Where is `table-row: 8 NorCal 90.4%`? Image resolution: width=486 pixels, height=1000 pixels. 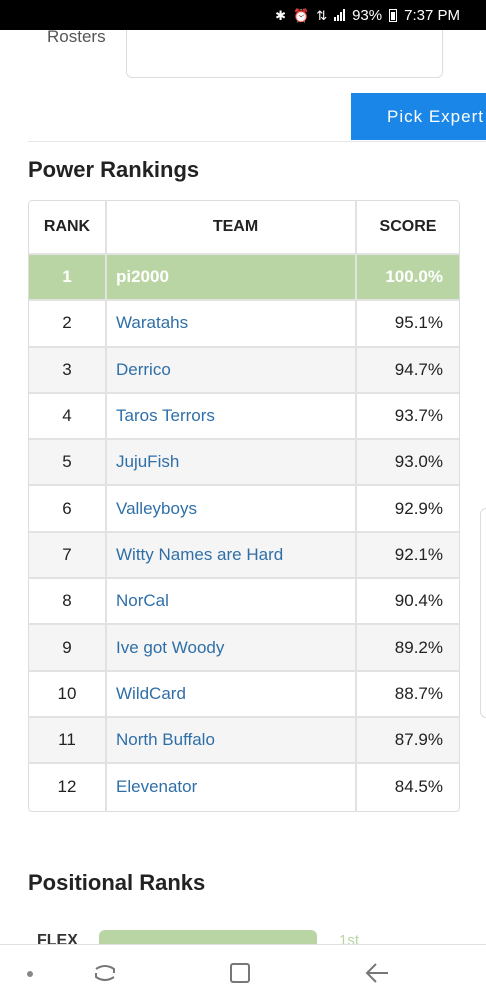 table-row: 8 NorCal 90.4% is located at coordinates (244, 602).